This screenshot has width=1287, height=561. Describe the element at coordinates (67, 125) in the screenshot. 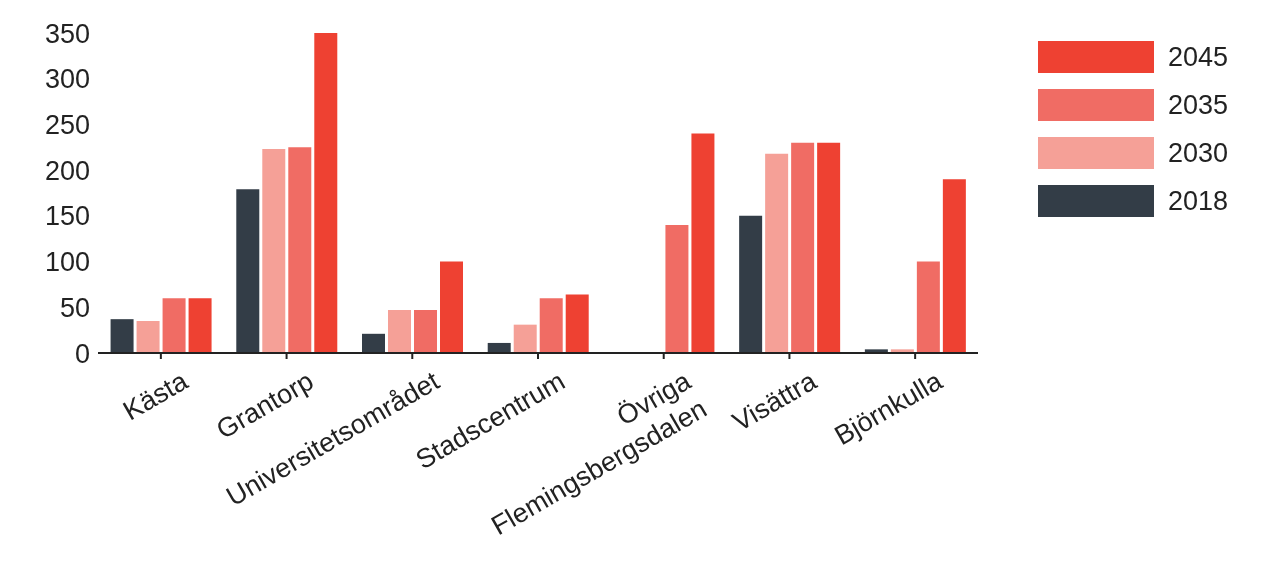

I see `y-tick-label: 250` at that location.